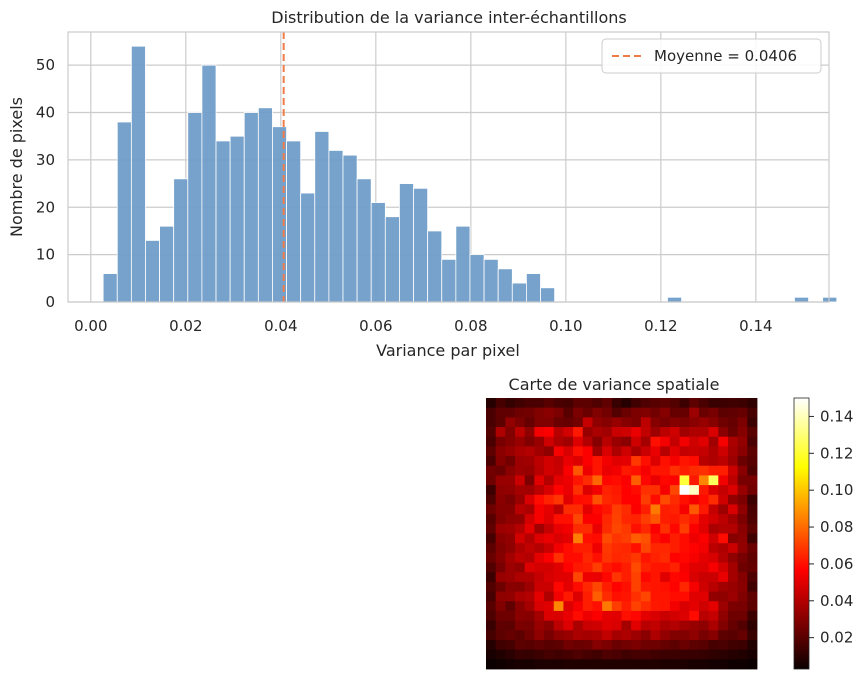 This screenshot has height=680, width=868. Describe the element at coordinates (448, 350) in the screenshot. I see `histogram-x-label: Variance par pixel` at that location.